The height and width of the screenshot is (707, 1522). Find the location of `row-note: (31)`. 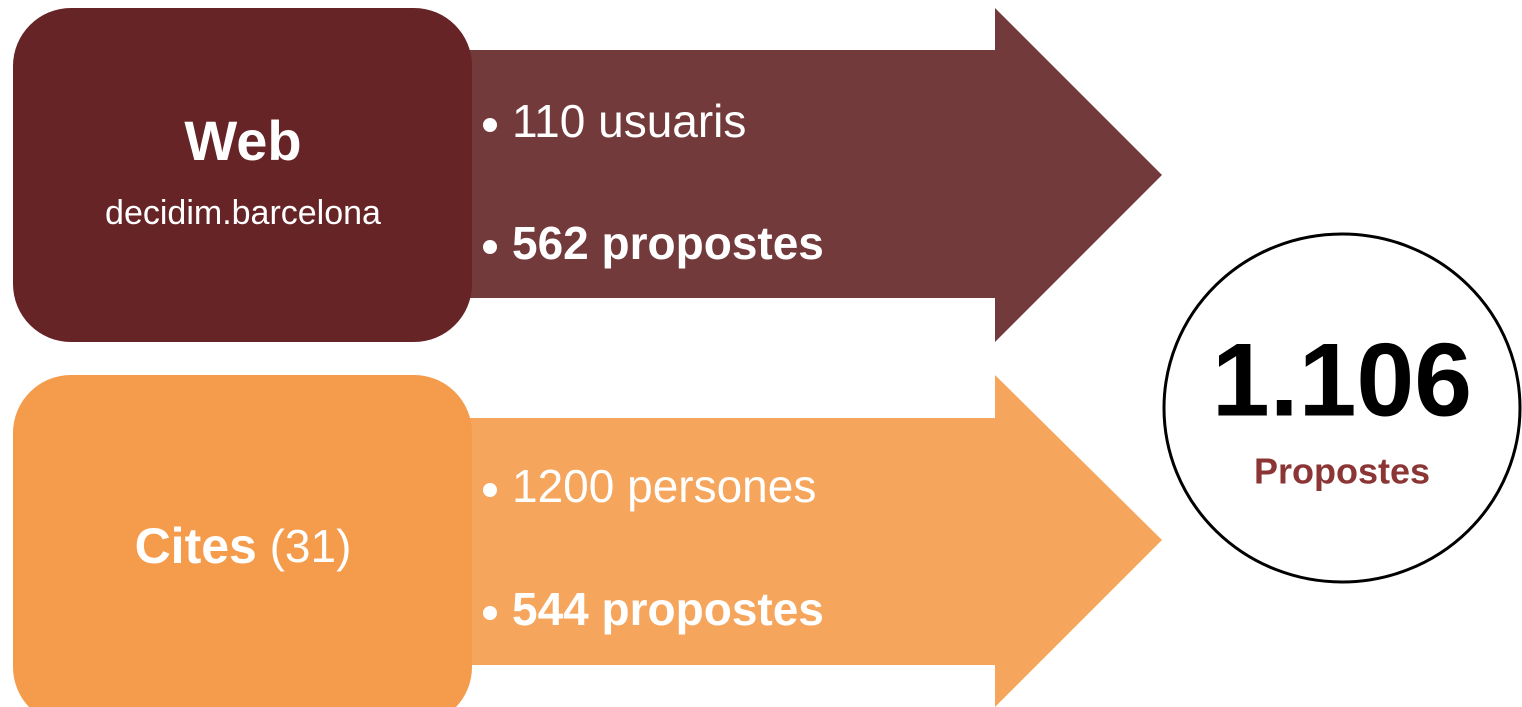

row-note: (31) is located at coordinates (311, 546).